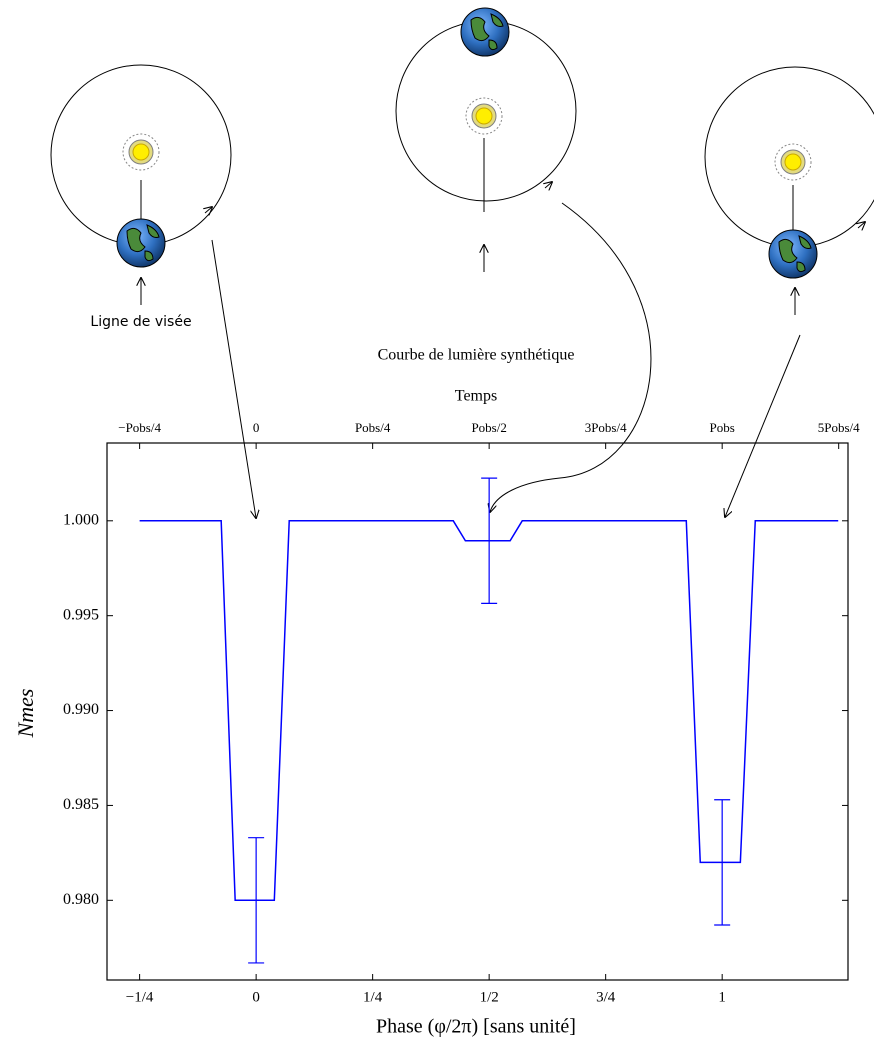 Image resolution: width=874 pixels, height=1046 pixels. What do you see at coordinates (722, 997) in the screenshot?
I see `x-tick-label: 1` at bounding box center [722, 997].